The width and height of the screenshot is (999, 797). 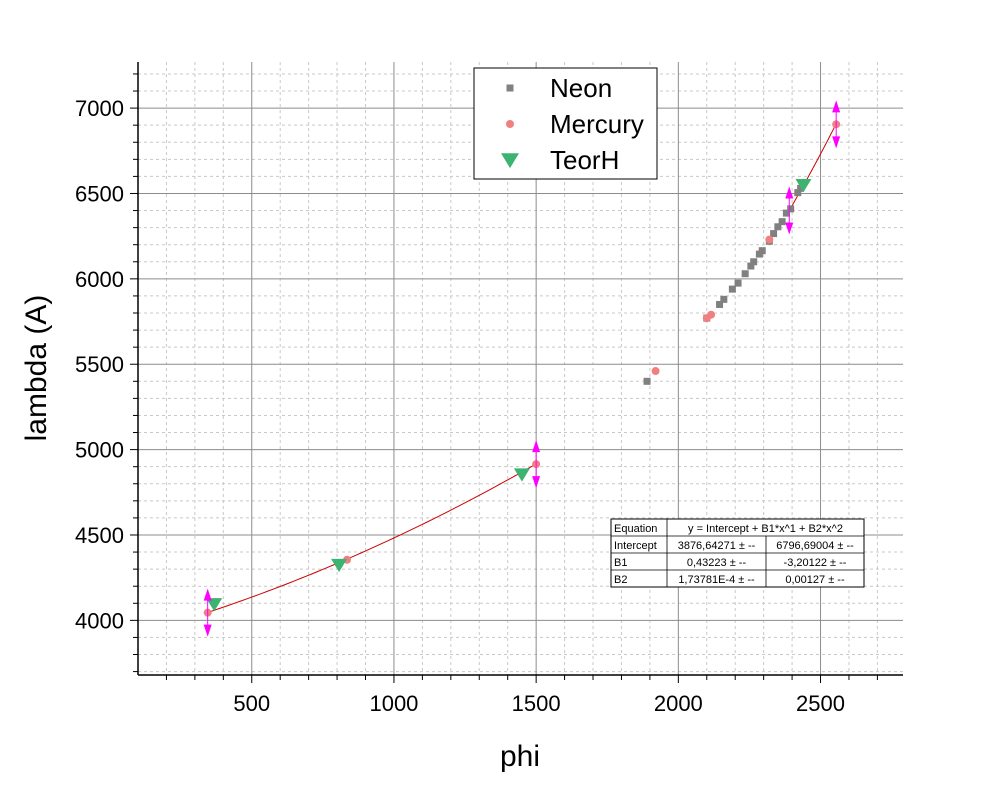 What do you see at coordinates (620, 580) in the screenshot?
I see `fit-table-cell: B2` at bounding box center [620, 580].